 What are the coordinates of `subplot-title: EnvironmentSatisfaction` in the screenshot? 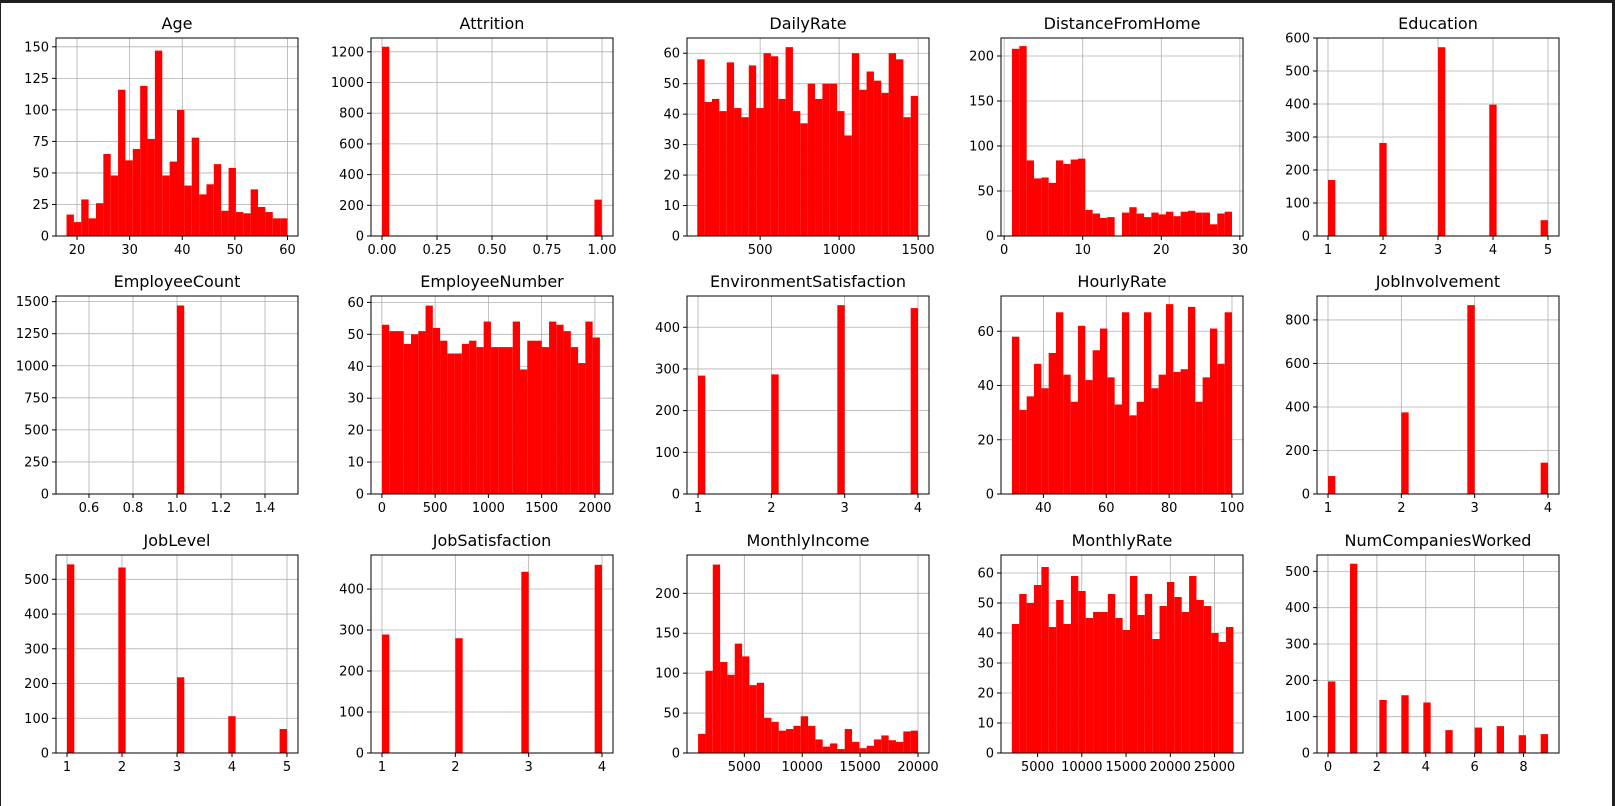 It's located at (808, 281).